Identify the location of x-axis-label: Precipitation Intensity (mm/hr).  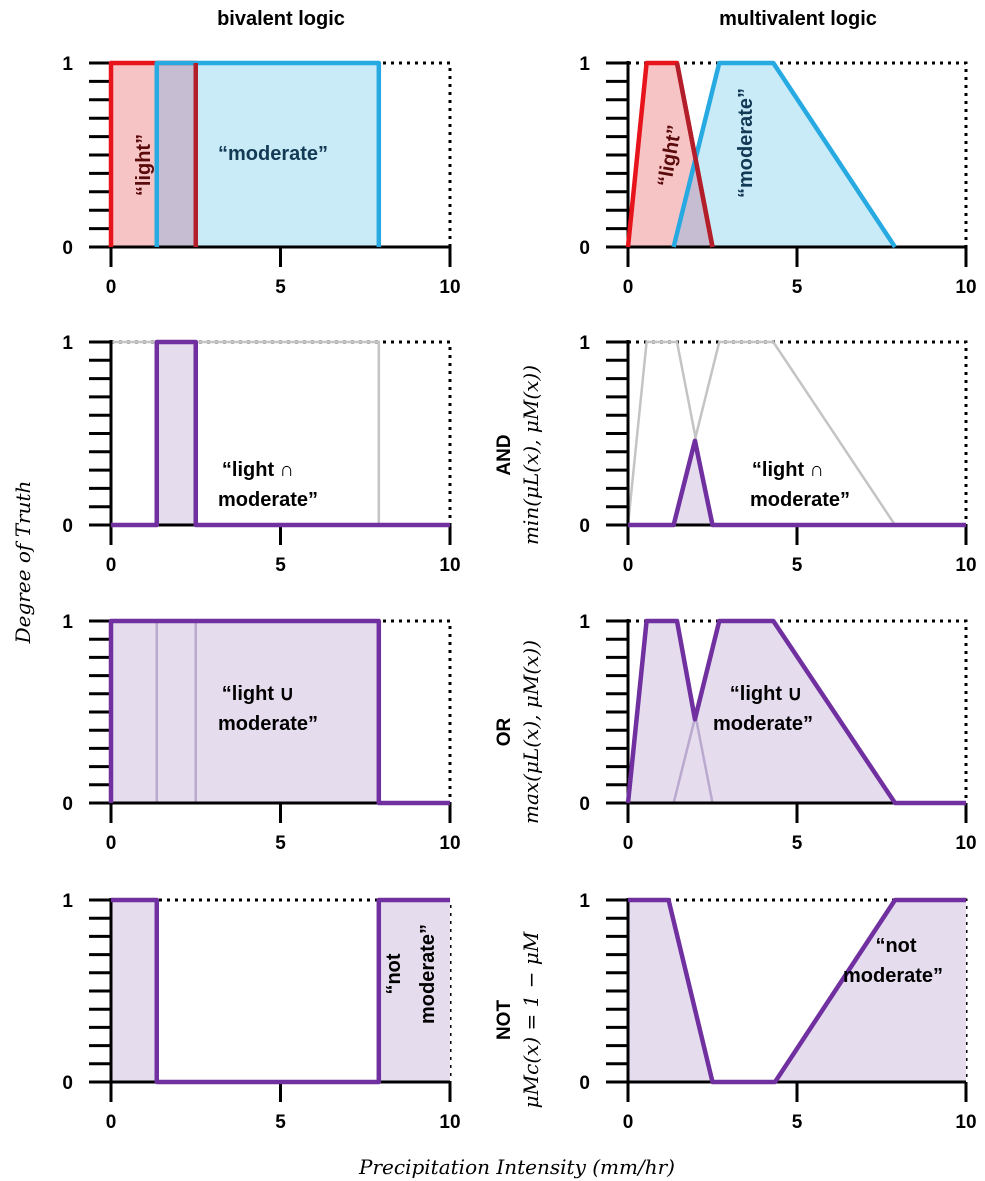
(516, 1167).